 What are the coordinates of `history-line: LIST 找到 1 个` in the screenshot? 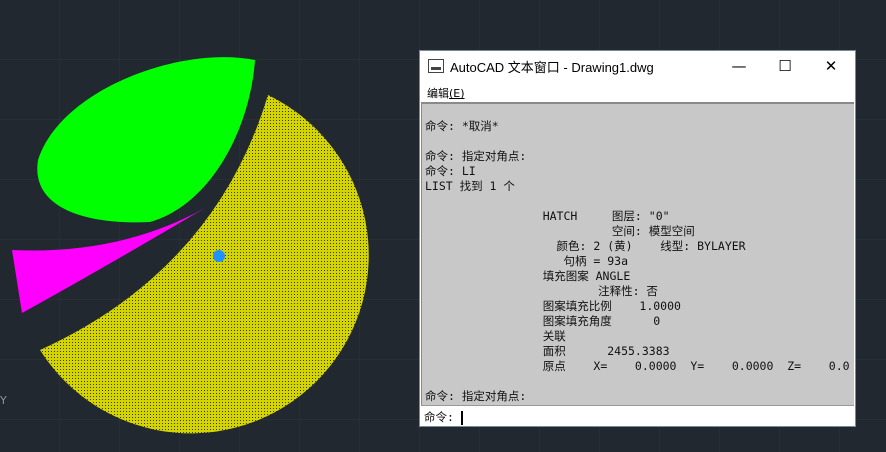 It's located at (470, 186).